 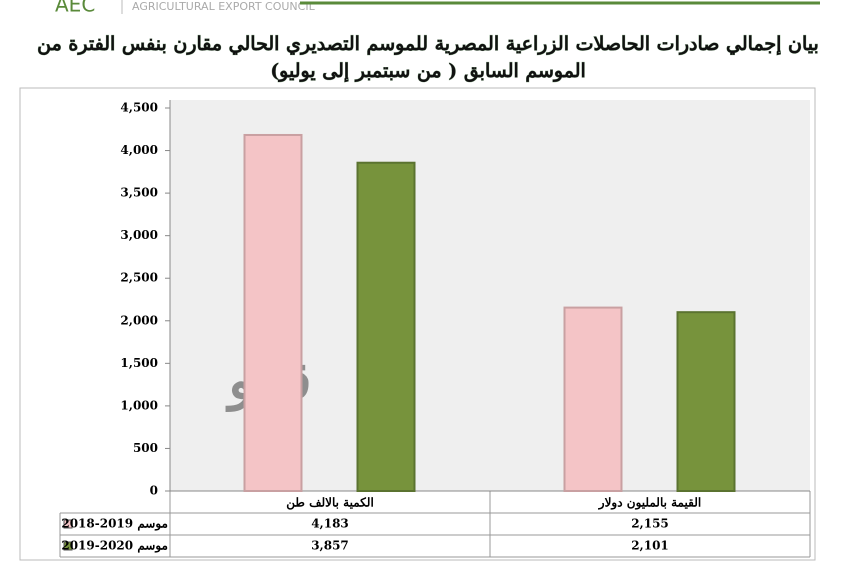 I want to click on x-tick-label: الكمية بالالف طن, so click(x=330, y=503).